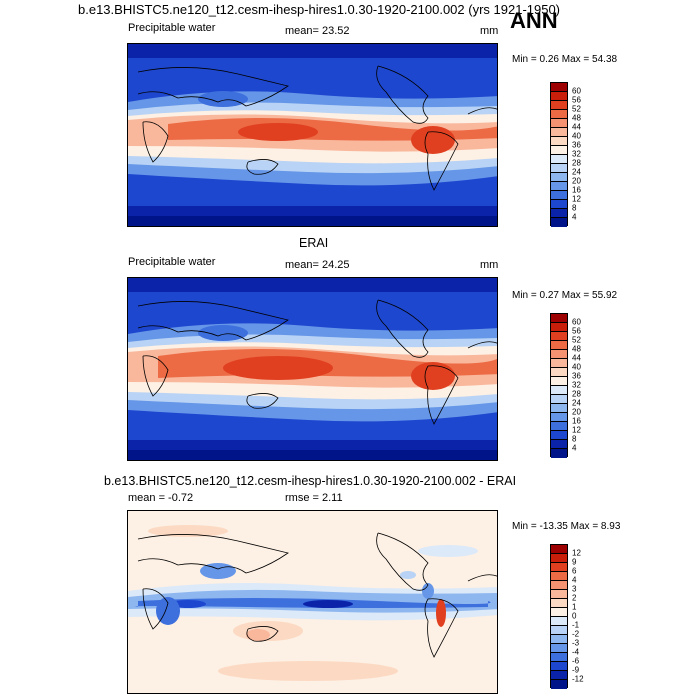  What do you see at coordinates (576, 670) in the screenshot?
I see `colorbar-label: -9` at bounding box center [576, 670].